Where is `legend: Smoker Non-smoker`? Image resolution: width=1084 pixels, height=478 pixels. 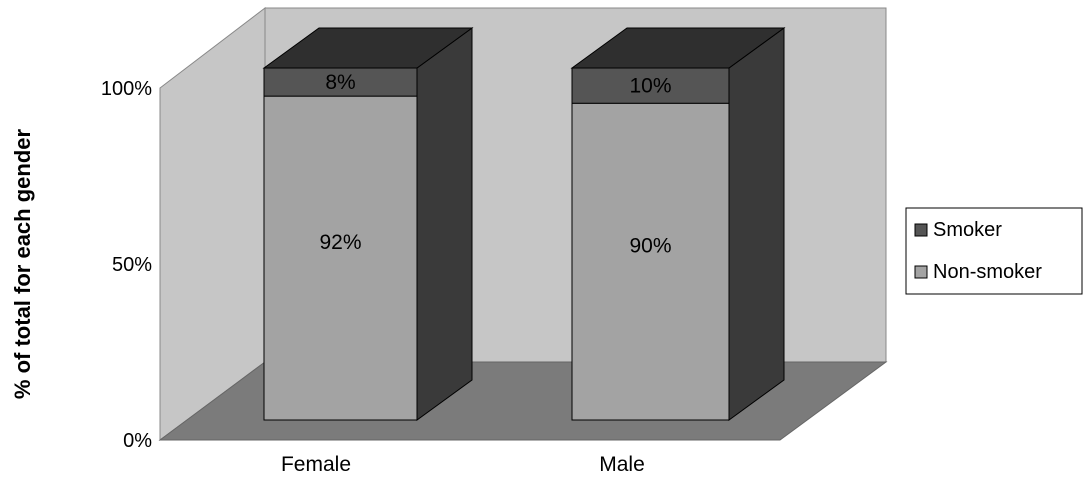
legend: Smoker Non-smoker is located at coordinates (994, 251).